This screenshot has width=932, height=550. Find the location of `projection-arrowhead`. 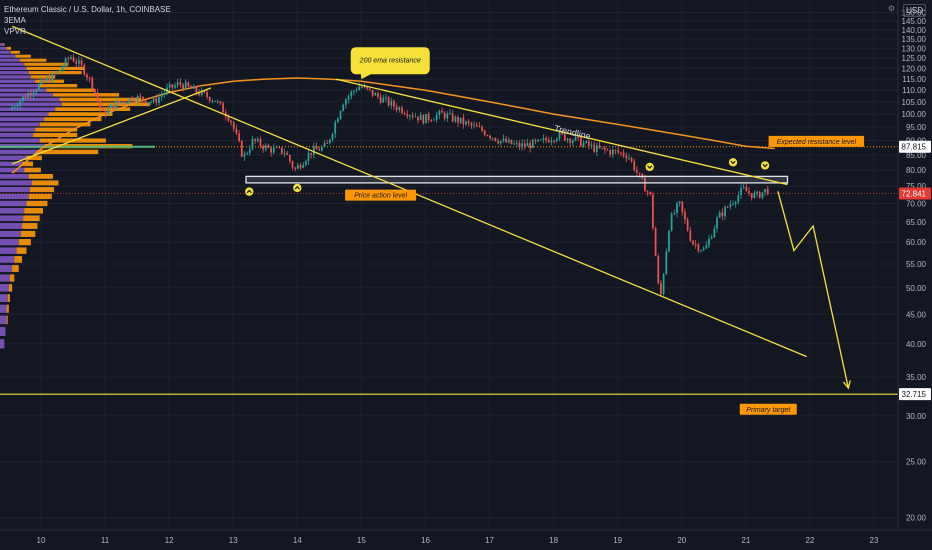

projection-arrowhead is located at coordinates (846, 385).